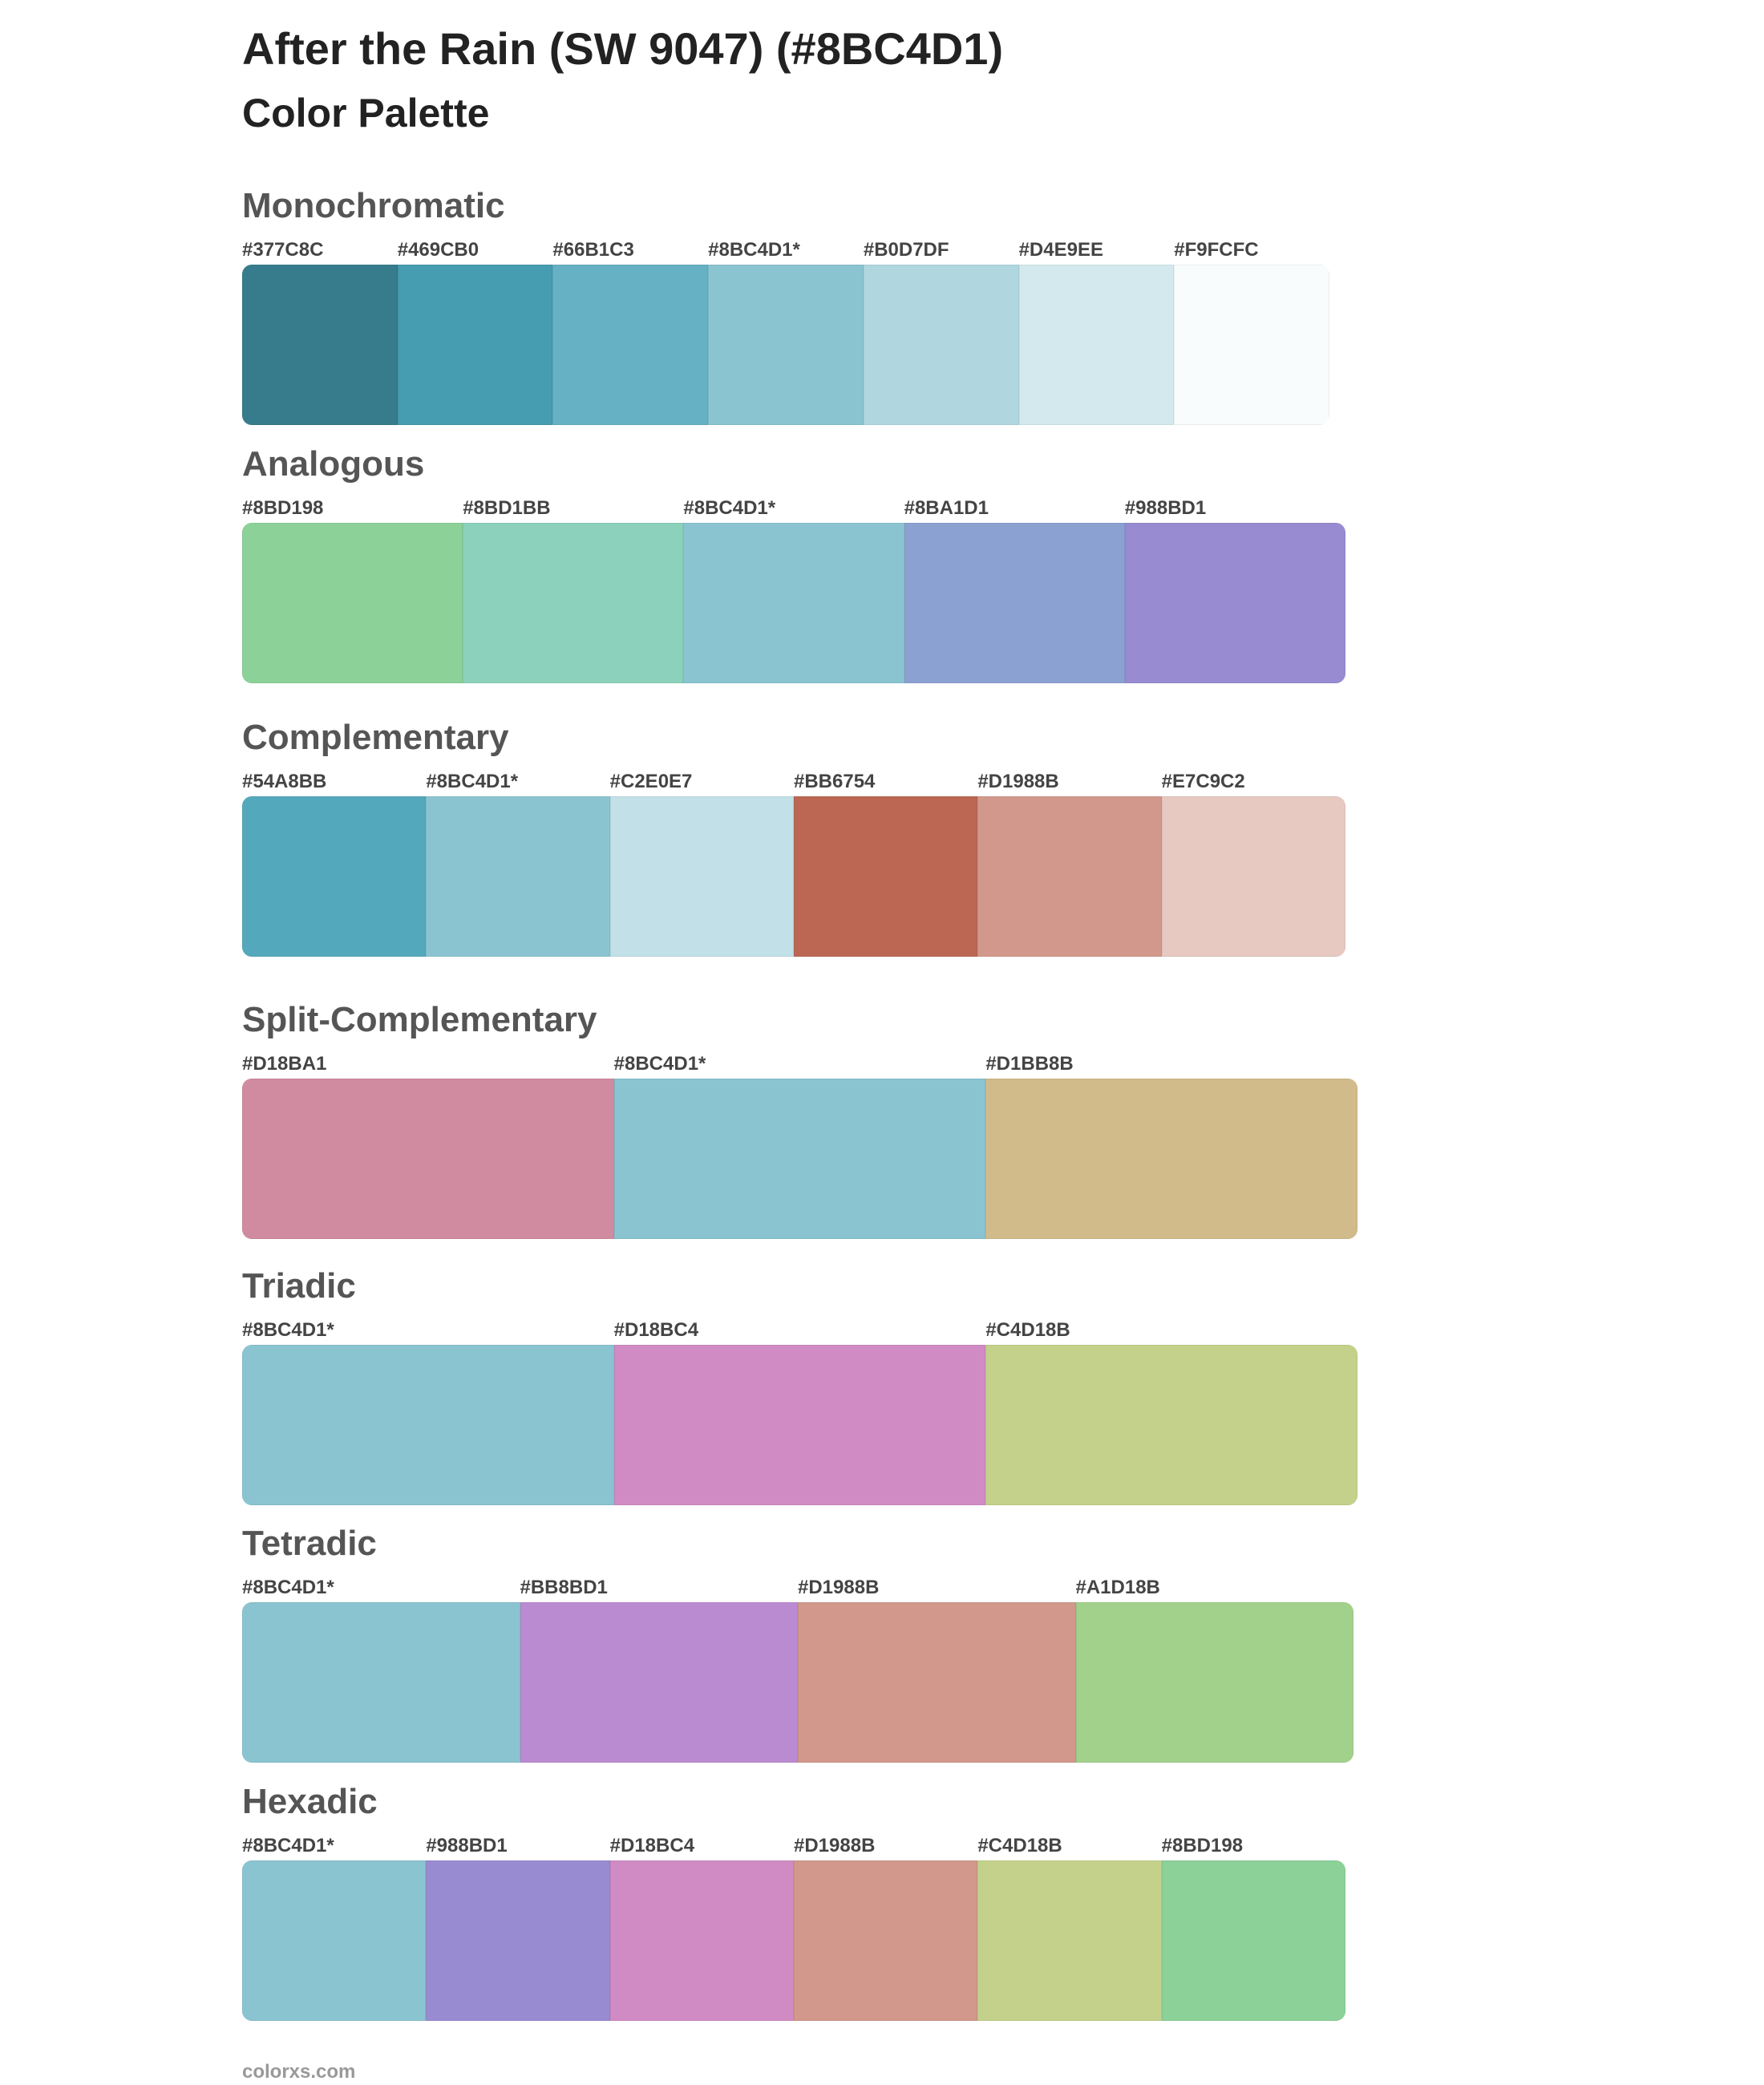  What do you see at coordinates (564, 1587) in the screenshot?
I see `swatch-label: #BB8BD1` at bounding box center [564, 1587].